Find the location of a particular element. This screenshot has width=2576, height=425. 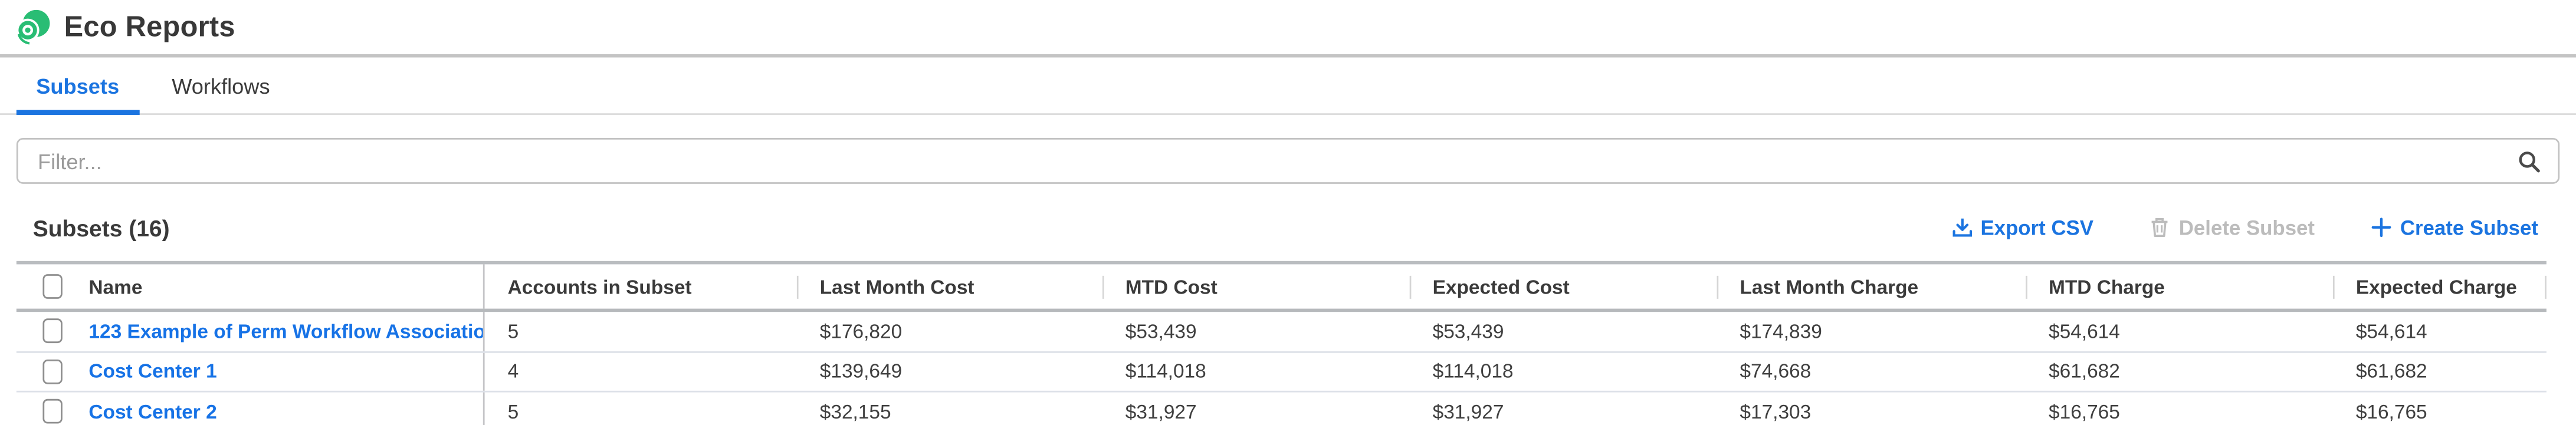

column-header-last-month-charge: Last Month Charge is located at coordinates (1871, 286).